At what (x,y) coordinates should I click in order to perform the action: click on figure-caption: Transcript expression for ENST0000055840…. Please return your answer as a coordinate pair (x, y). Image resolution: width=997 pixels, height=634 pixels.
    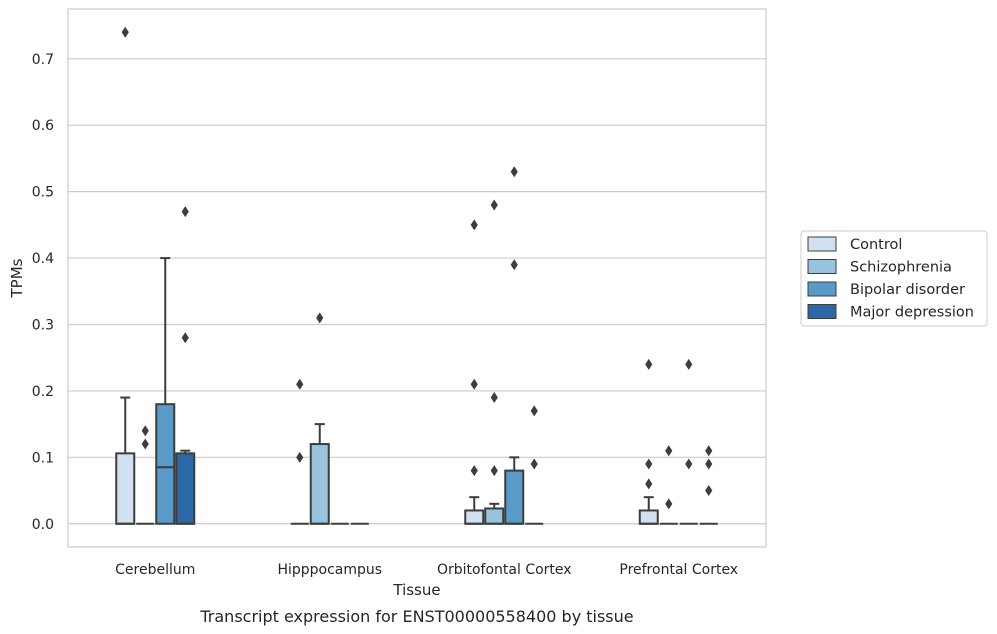
    Looking at the image, I should click on (416, 616).